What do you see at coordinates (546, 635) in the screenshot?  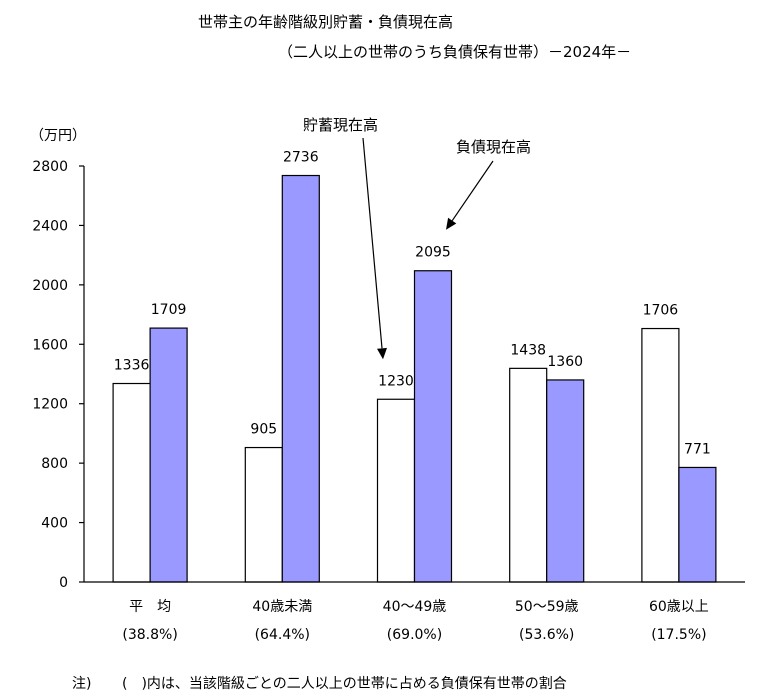 I see `category-note-3: (53.6%)` at bounding box center [546, 635].